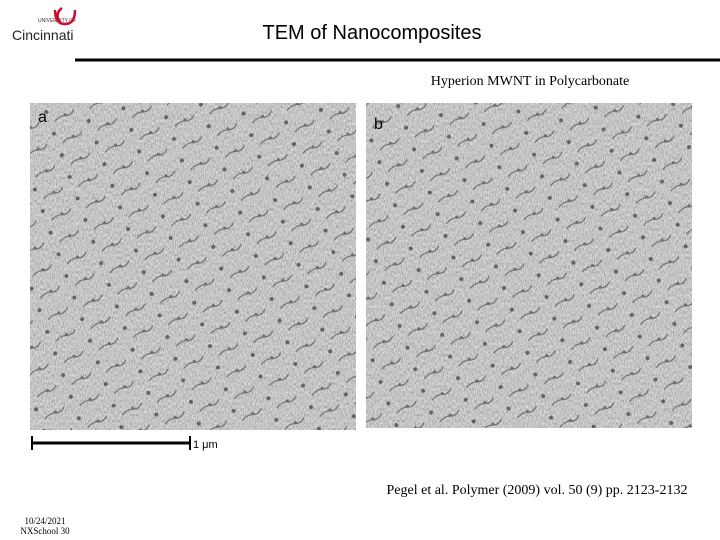 Image resolution: width=720 pixels, height=540 pixels. Describe the element at coordinates (378, 124) in the screenshot. I see `panel-label: b` at that location.